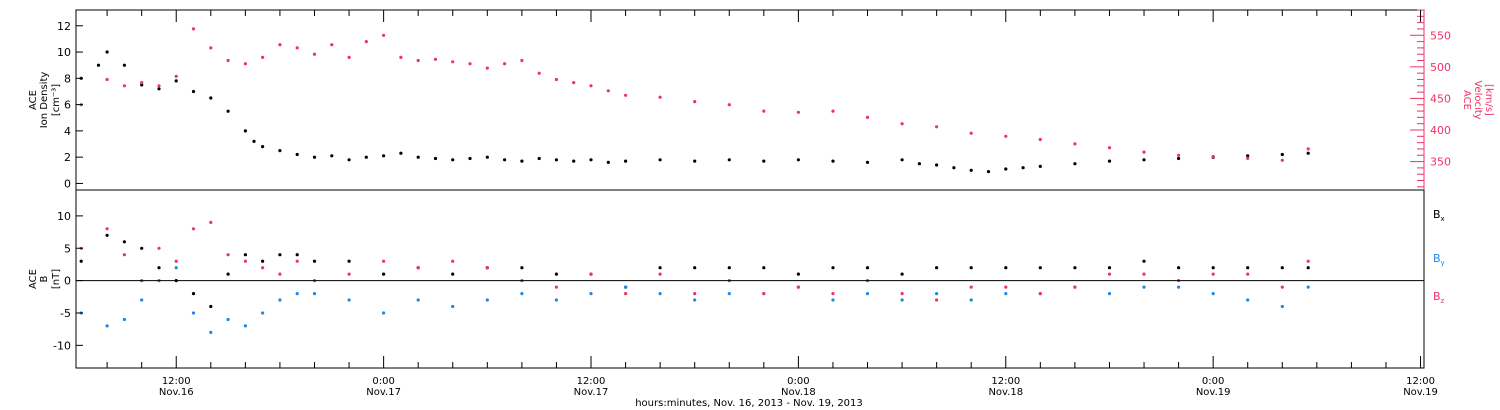 The height and width of the screenshot is (410, 1500). I want to click on velocity-label-line-1: ACE, so click(1466, 100).